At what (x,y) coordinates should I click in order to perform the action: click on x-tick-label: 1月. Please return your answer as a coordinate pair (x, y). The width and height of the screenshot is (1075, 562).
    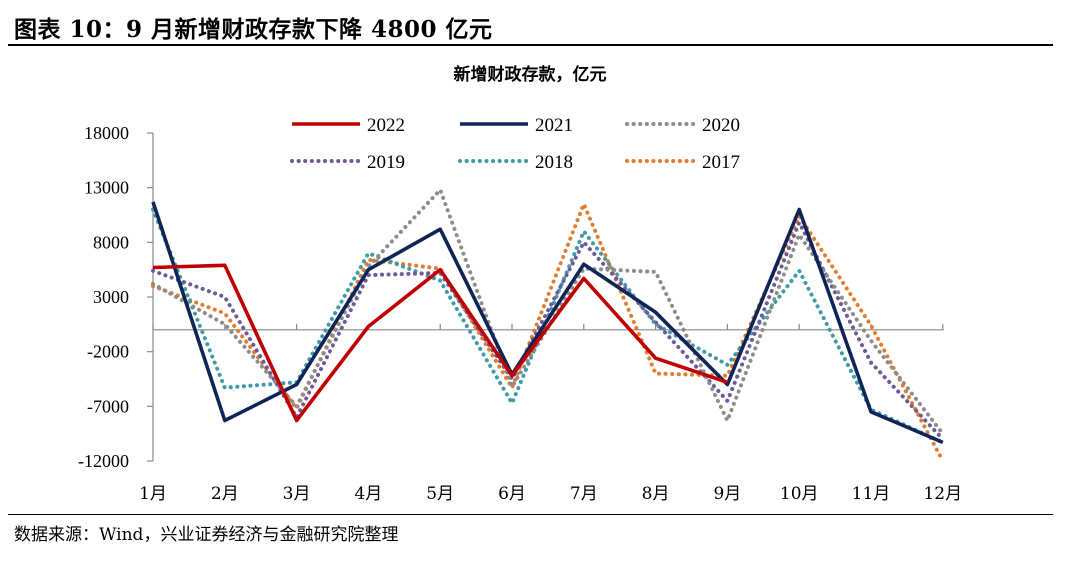
    Looking at the image, I should click on (153, 494).